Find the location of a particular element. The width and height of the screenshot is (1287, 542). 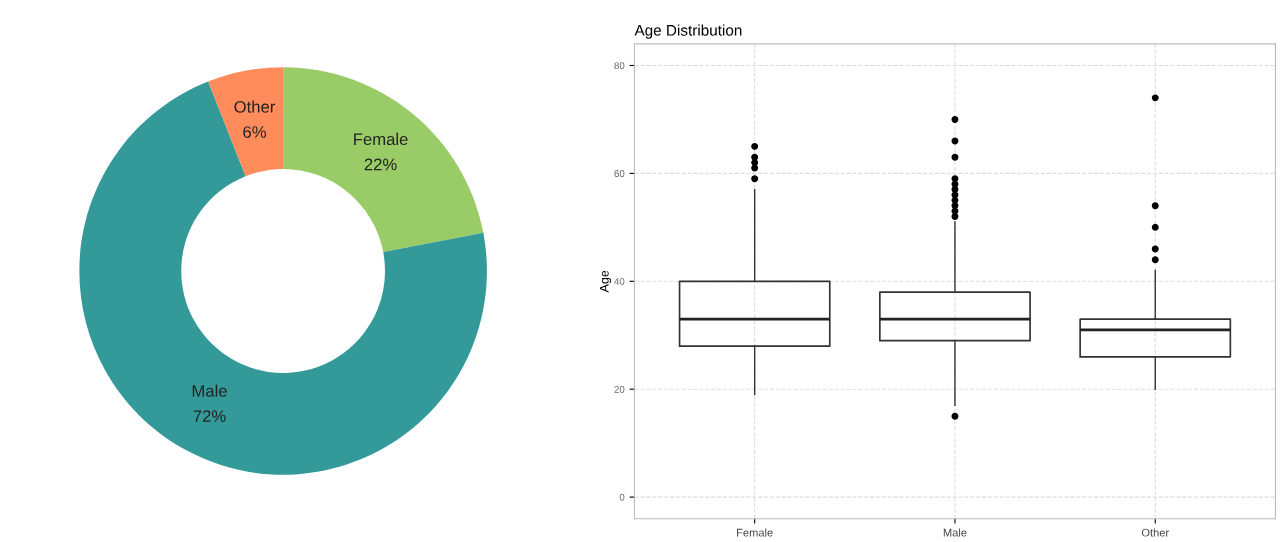

slice-label: Female is located at coordinates (381, 139).